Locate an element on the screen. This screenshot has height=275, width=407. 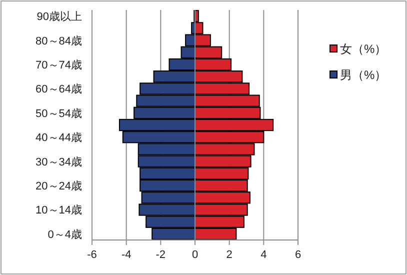
y-tick-label: 70～74歳 is located at coordinates (59, 65).